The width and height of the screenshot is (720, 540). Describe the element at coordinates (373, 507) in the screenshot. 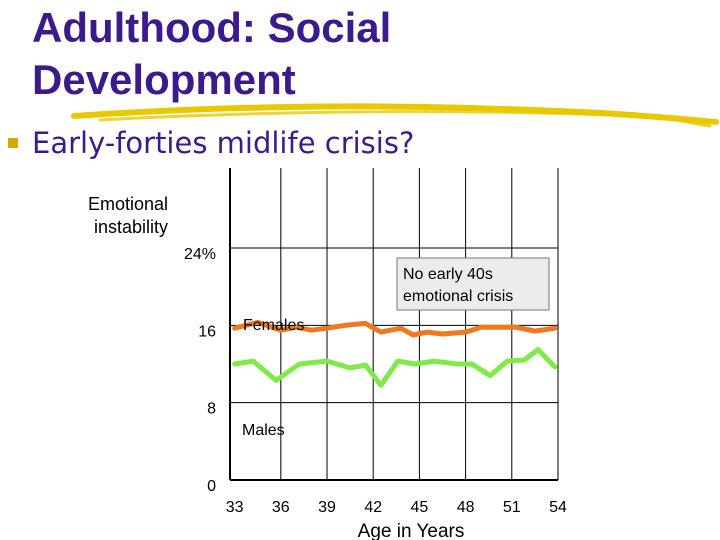

I see `x-tick-label: 42` at that location.